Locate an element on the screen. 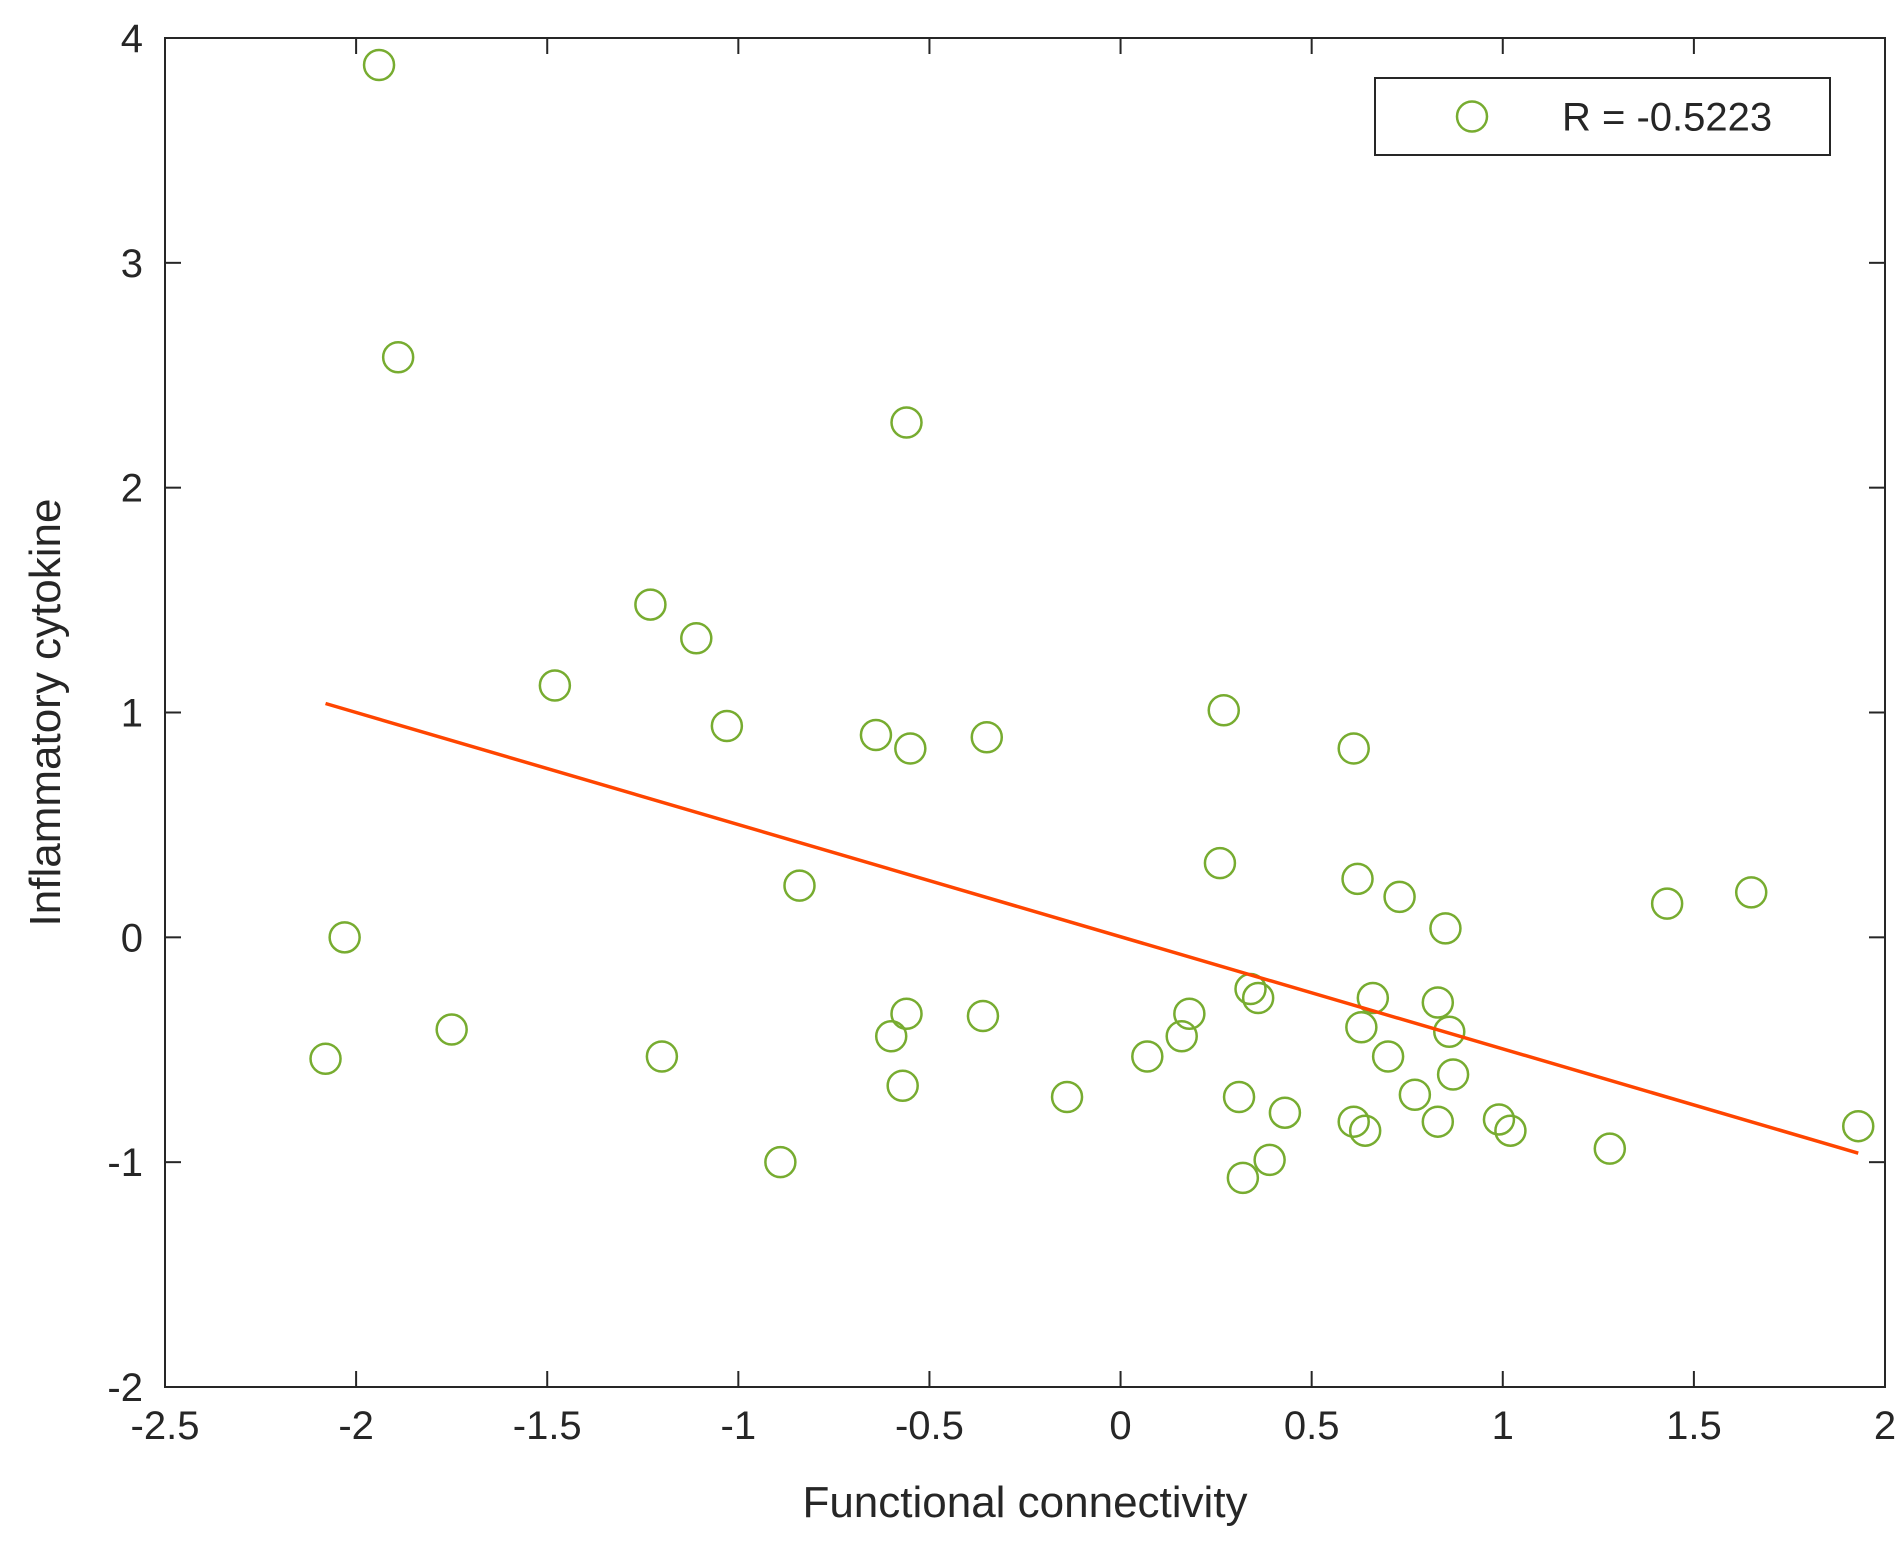 The image size is (1895, 1564). legend-marker-circle is located at coordinates (1472, 116).